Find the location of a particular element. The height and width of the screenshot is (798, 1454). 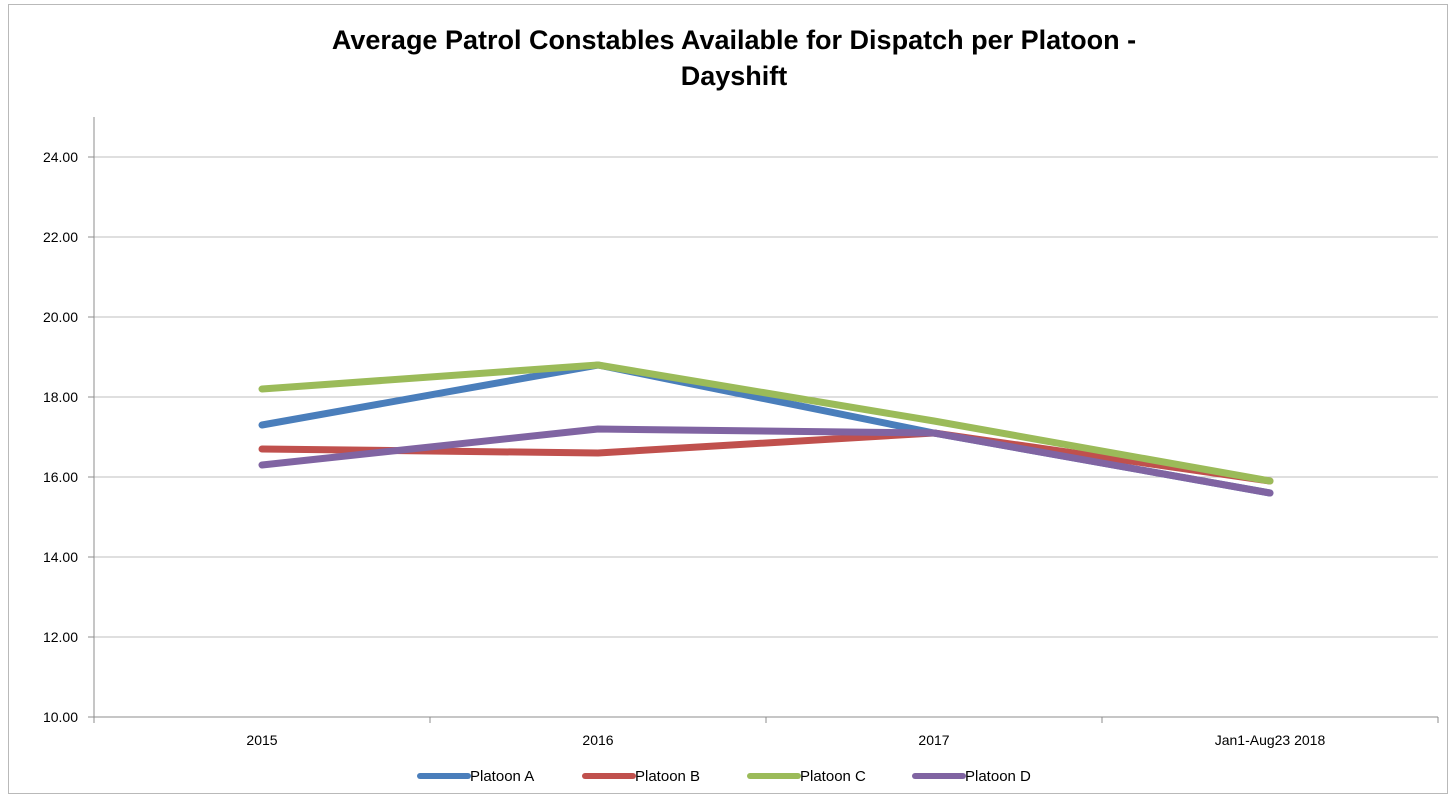

legend-item: Platoon B is located at coordinates (641, 776).